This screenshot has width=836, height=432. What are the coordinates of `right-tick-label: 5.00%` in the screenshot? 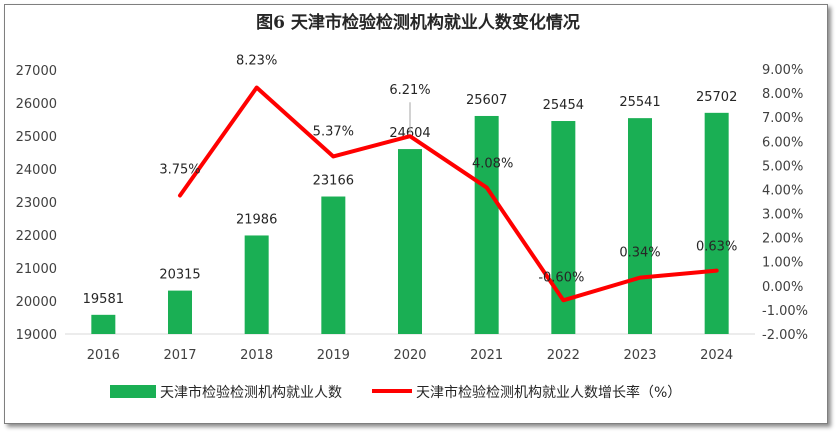 It's located at (782, 166).